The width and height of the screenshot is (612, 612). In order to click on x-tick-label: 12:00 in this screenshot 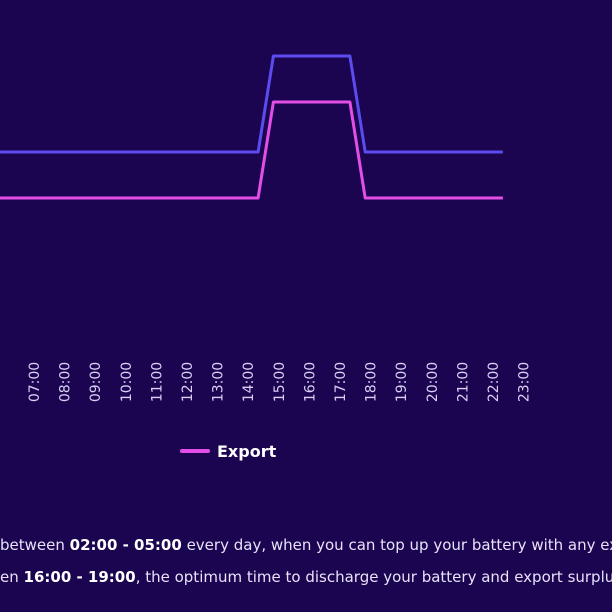, I will do `click(188, 382)`.